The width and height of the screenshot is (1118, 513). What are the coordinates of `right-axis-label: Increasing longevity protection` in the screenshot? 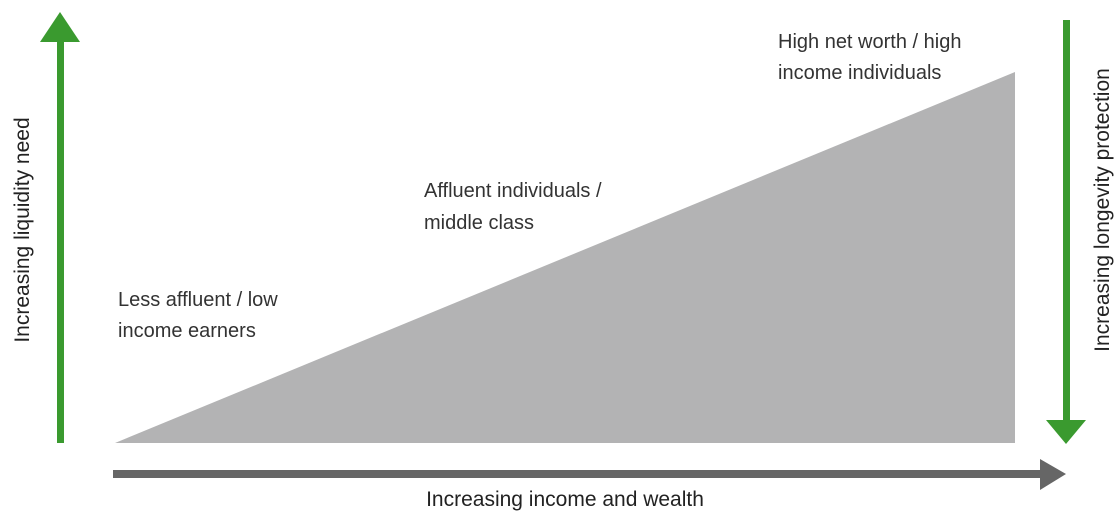 It's located at (1102, 210).